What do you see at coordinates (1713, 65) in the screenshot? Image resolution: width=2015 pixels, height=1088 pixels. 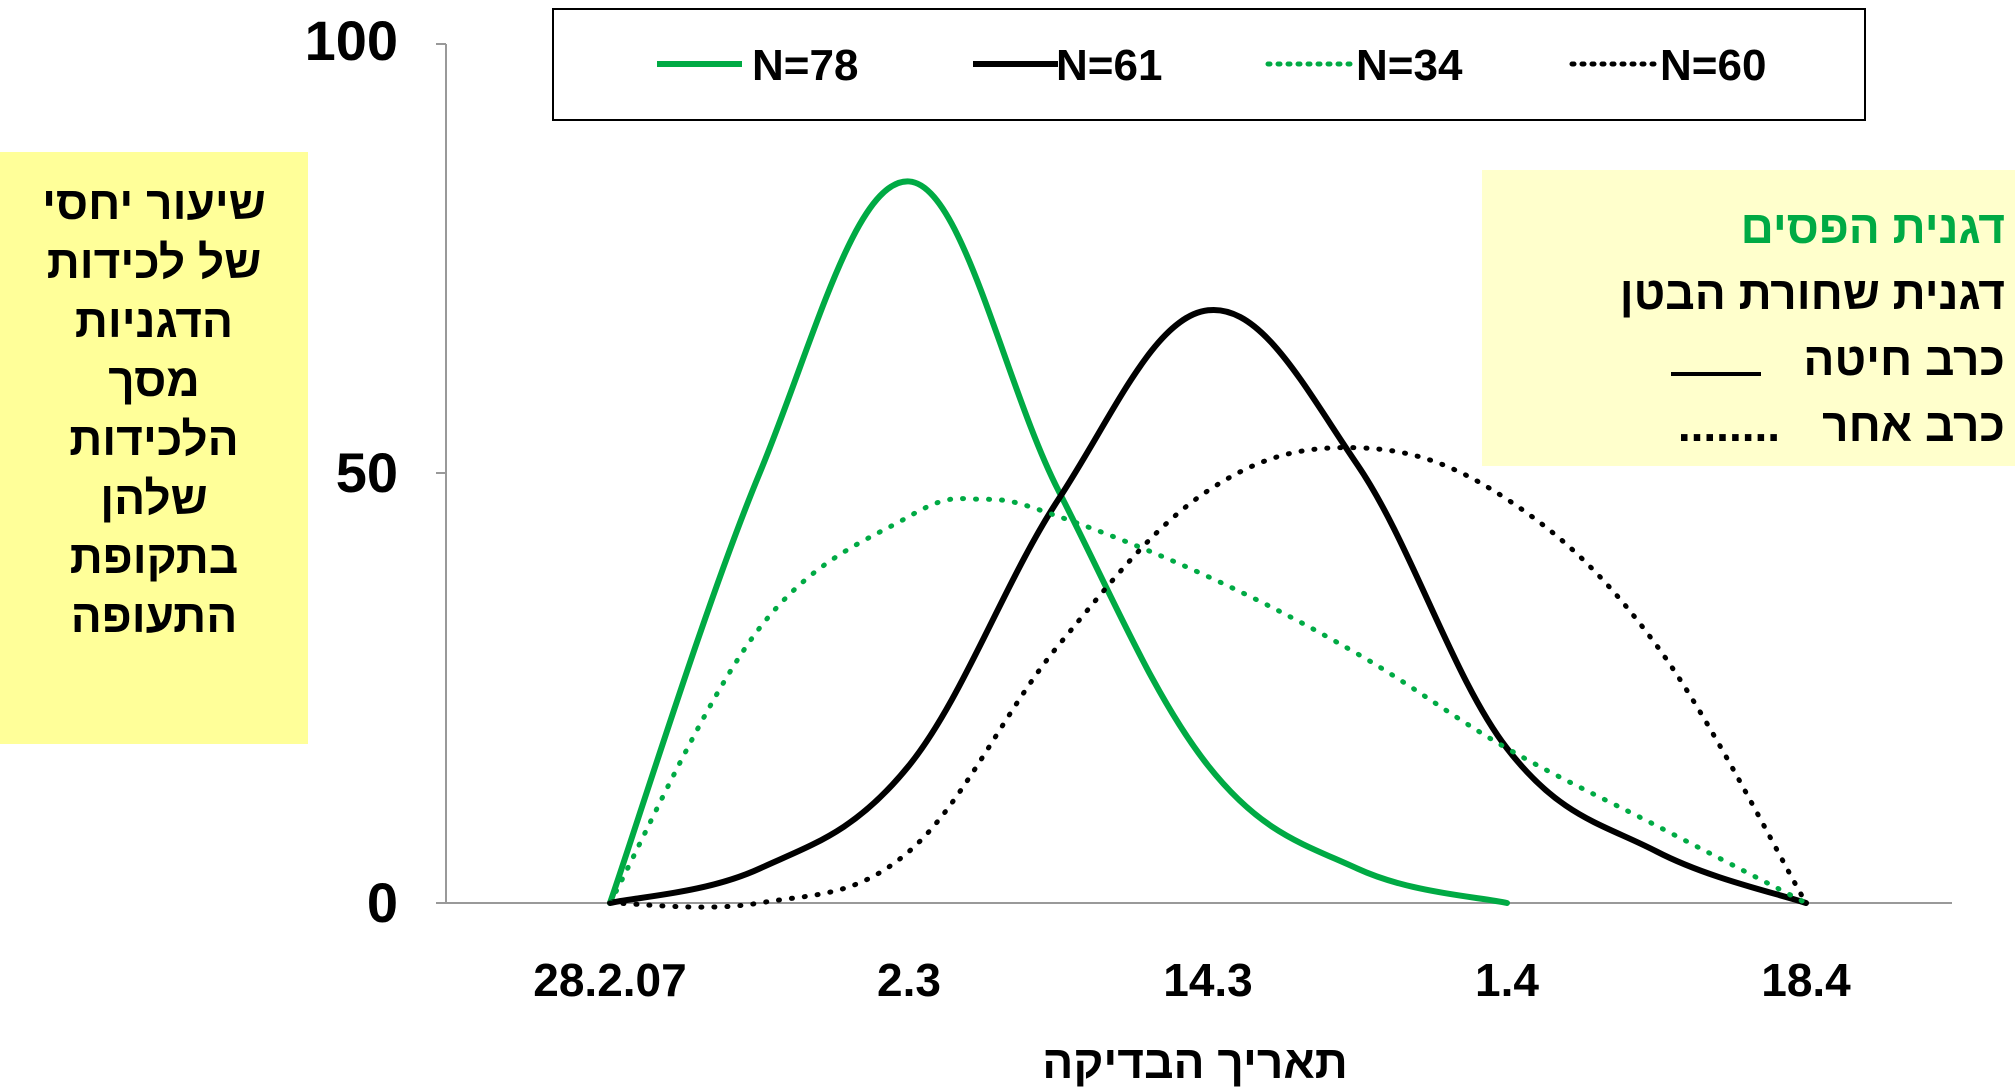 I see `legend-label-n60: N=60` at bounding box center [1713, 65].